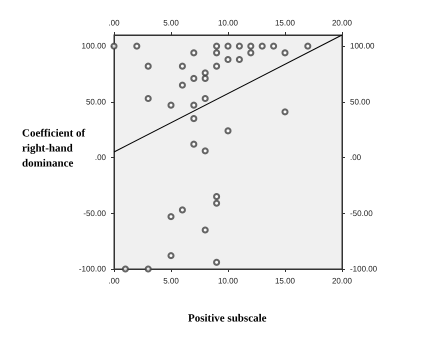 The image size is (424, 339). What do you see at coordinates (227, 318) in the screenshot?
I see `x-axis-title: Positive subscale` at bounding box center [227, 318].